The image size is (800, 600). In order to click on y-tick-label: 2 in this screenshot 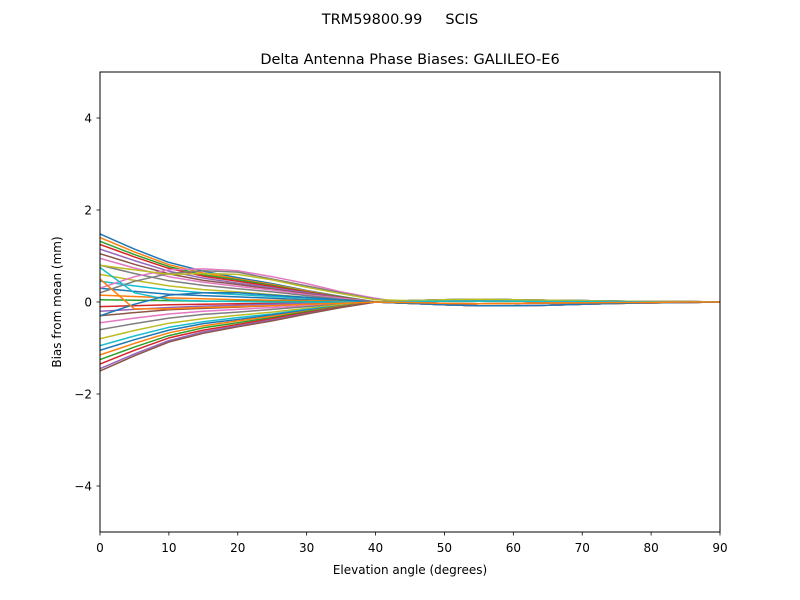, I will do `click(88, 211)`.